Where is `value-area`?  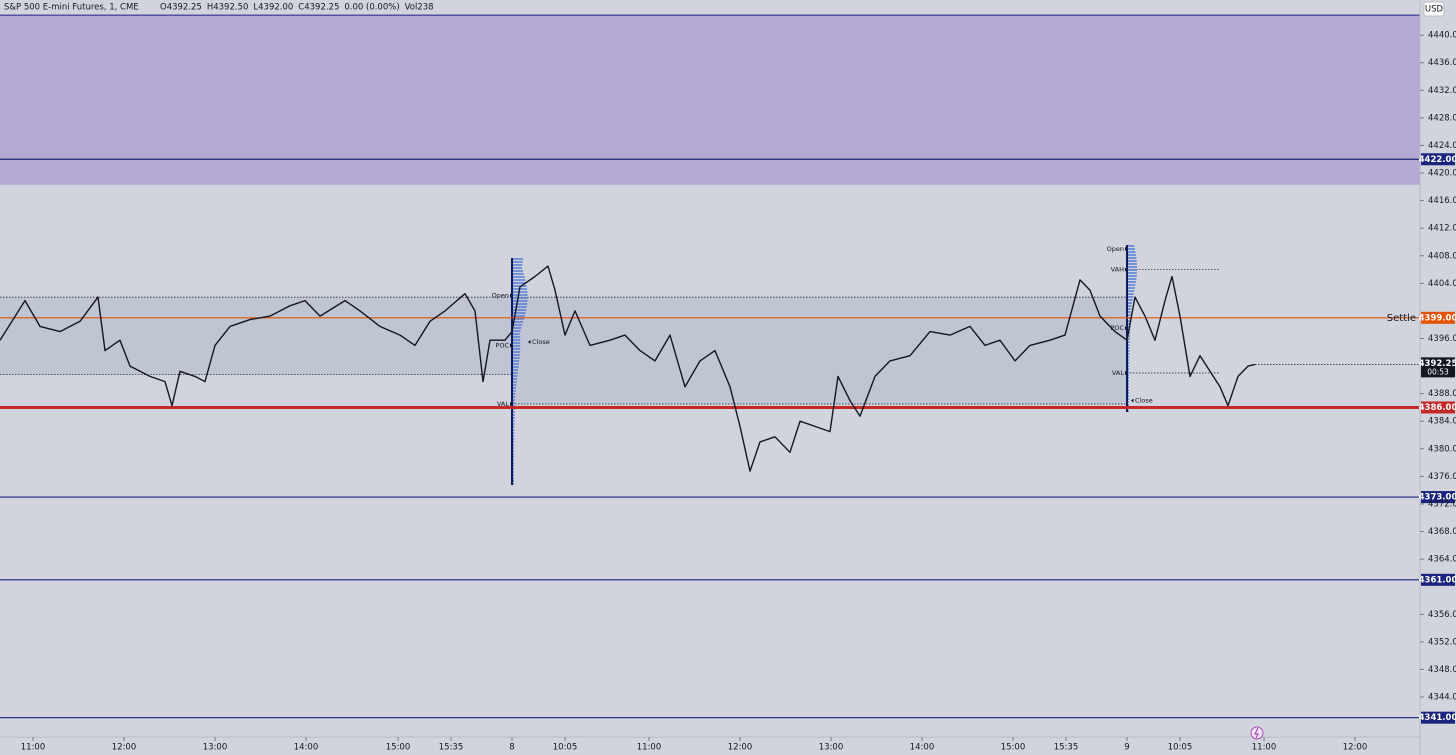 value-area is located at coordinates (819, 351).